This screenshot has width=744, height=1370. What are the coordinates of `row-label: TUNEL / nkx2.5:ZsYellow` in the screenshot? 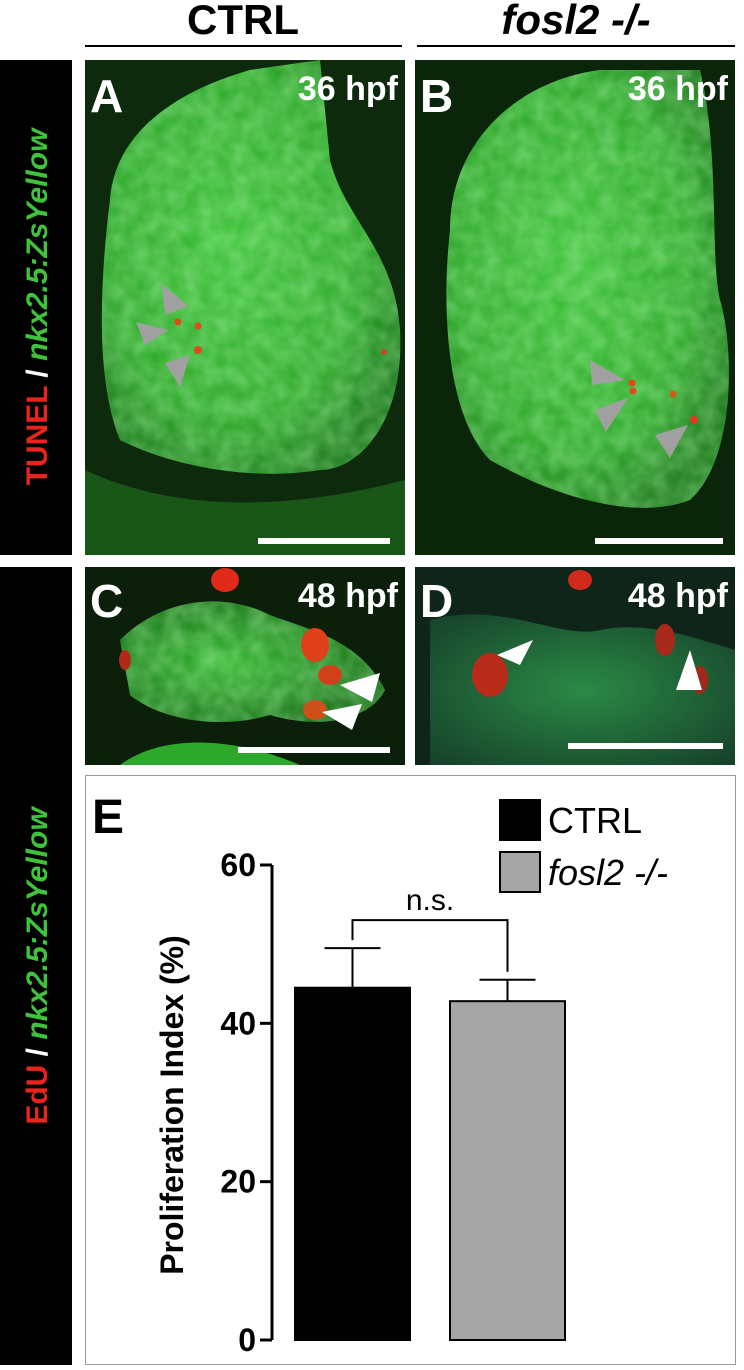 It's located at (37, 306).